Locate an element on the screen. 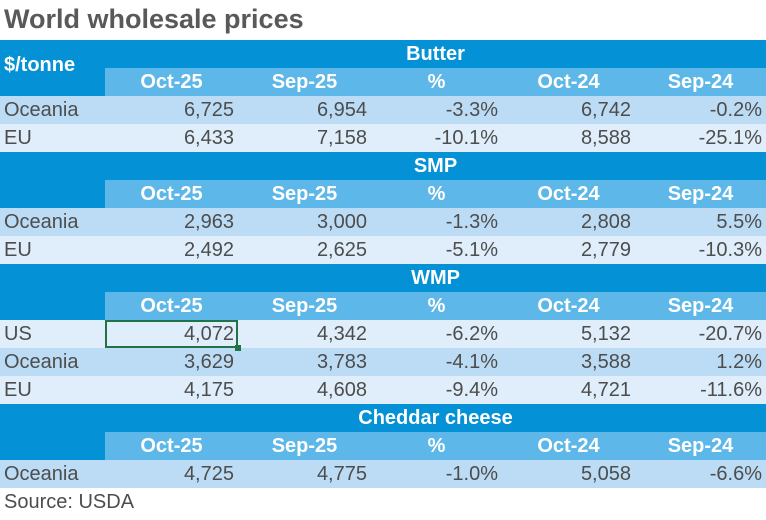 The width and height of the screenshot is (766, 520). section-header-row: $/tonne Butter is located at coordinates (383, 68).